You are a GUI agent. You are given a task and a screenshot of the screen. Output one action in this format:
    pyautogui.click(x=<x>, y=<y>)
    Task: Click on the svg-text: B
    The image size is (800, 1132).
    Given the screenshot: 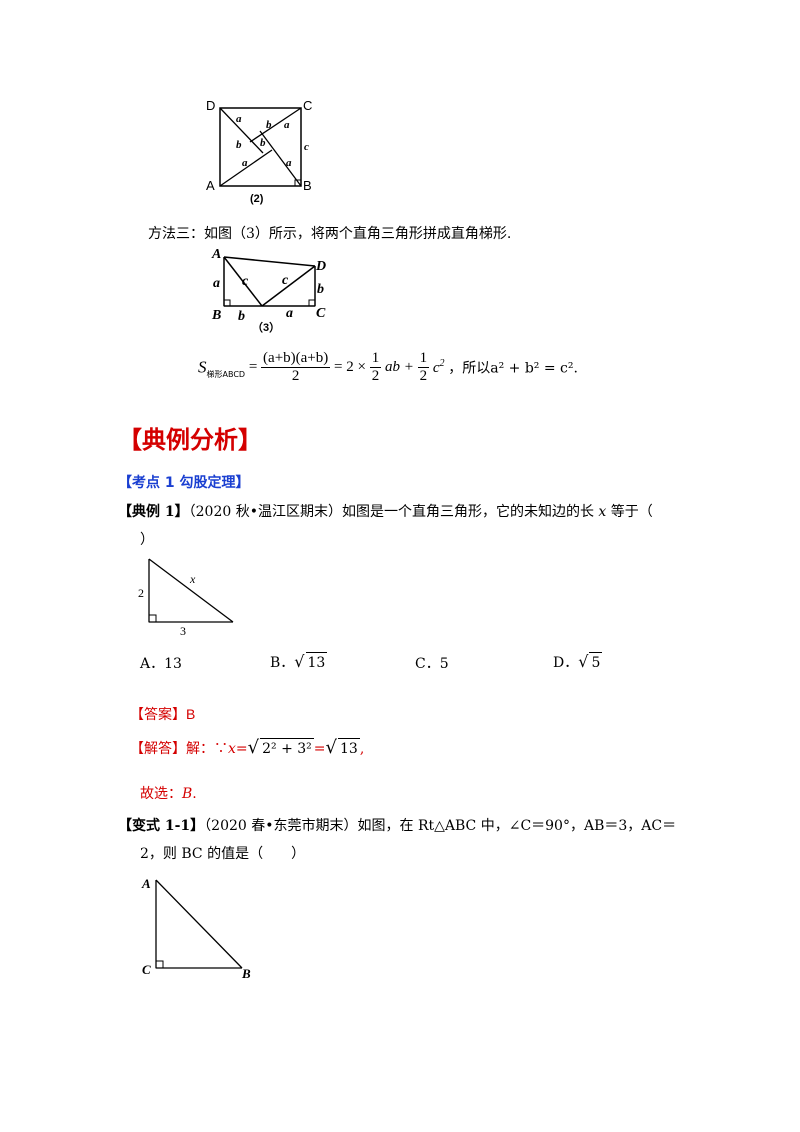 What is the action you would take?
    pyautogui.click(x=246, y=973)
    